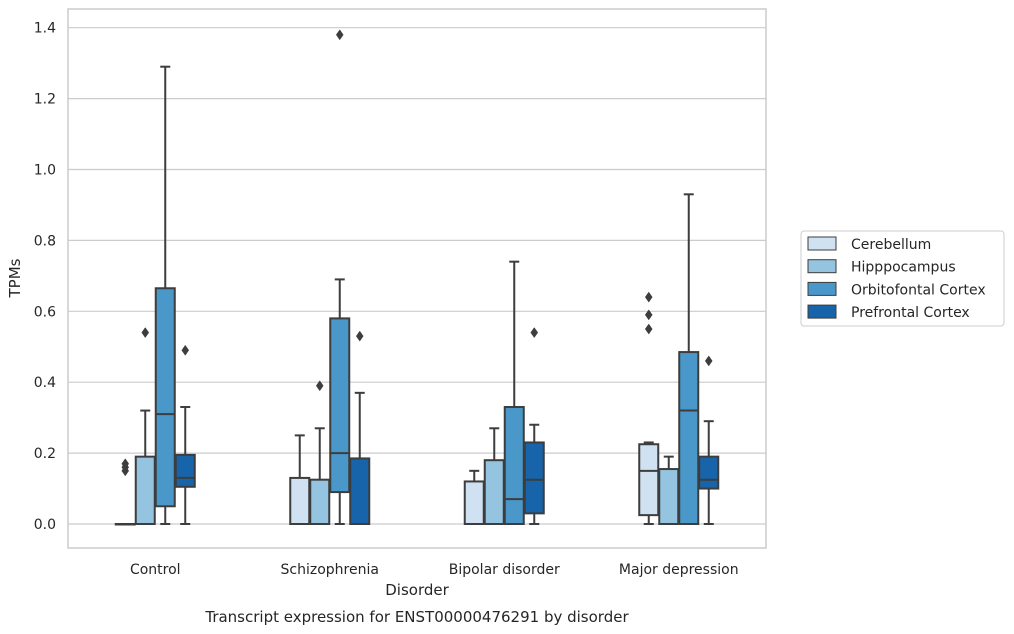 The height and width of the screenshot is (634, 1014). What do you see at coordinates (45, 525) in the screenshot?
I see `y-tick-label: 0.0` at bounding box center [45, 525].